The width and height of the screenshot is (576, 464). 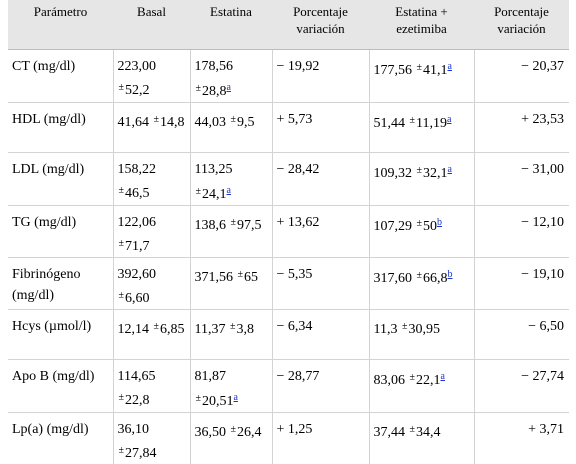 I want to click on variation-cell-ezetimiba: − 20,37, so click(x=521, y=76).